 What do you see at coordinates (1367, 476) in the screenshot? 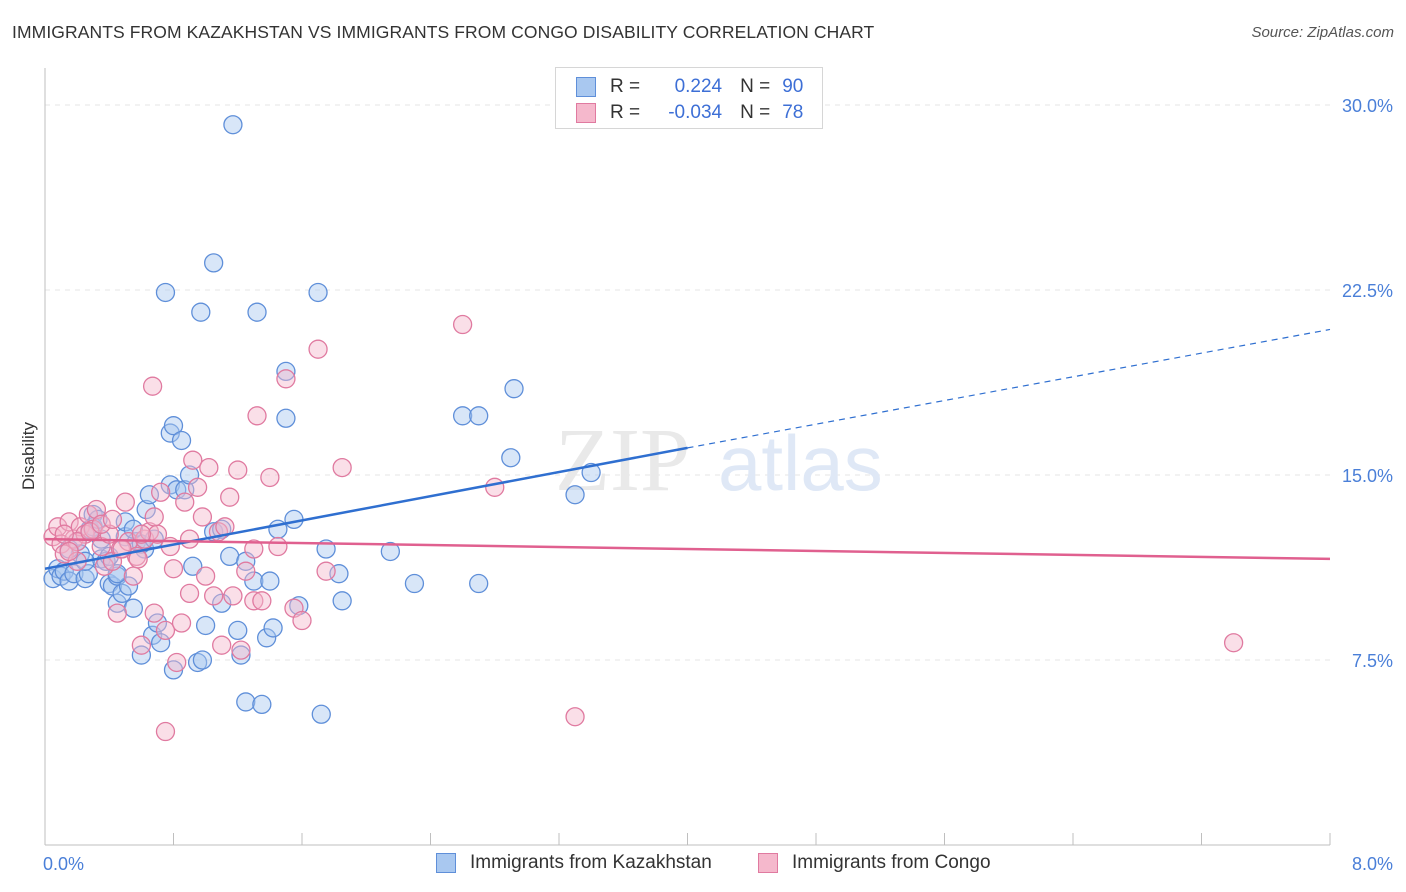
I see `y-tick-label: 15.0%` at bounding box center [1367, 476].